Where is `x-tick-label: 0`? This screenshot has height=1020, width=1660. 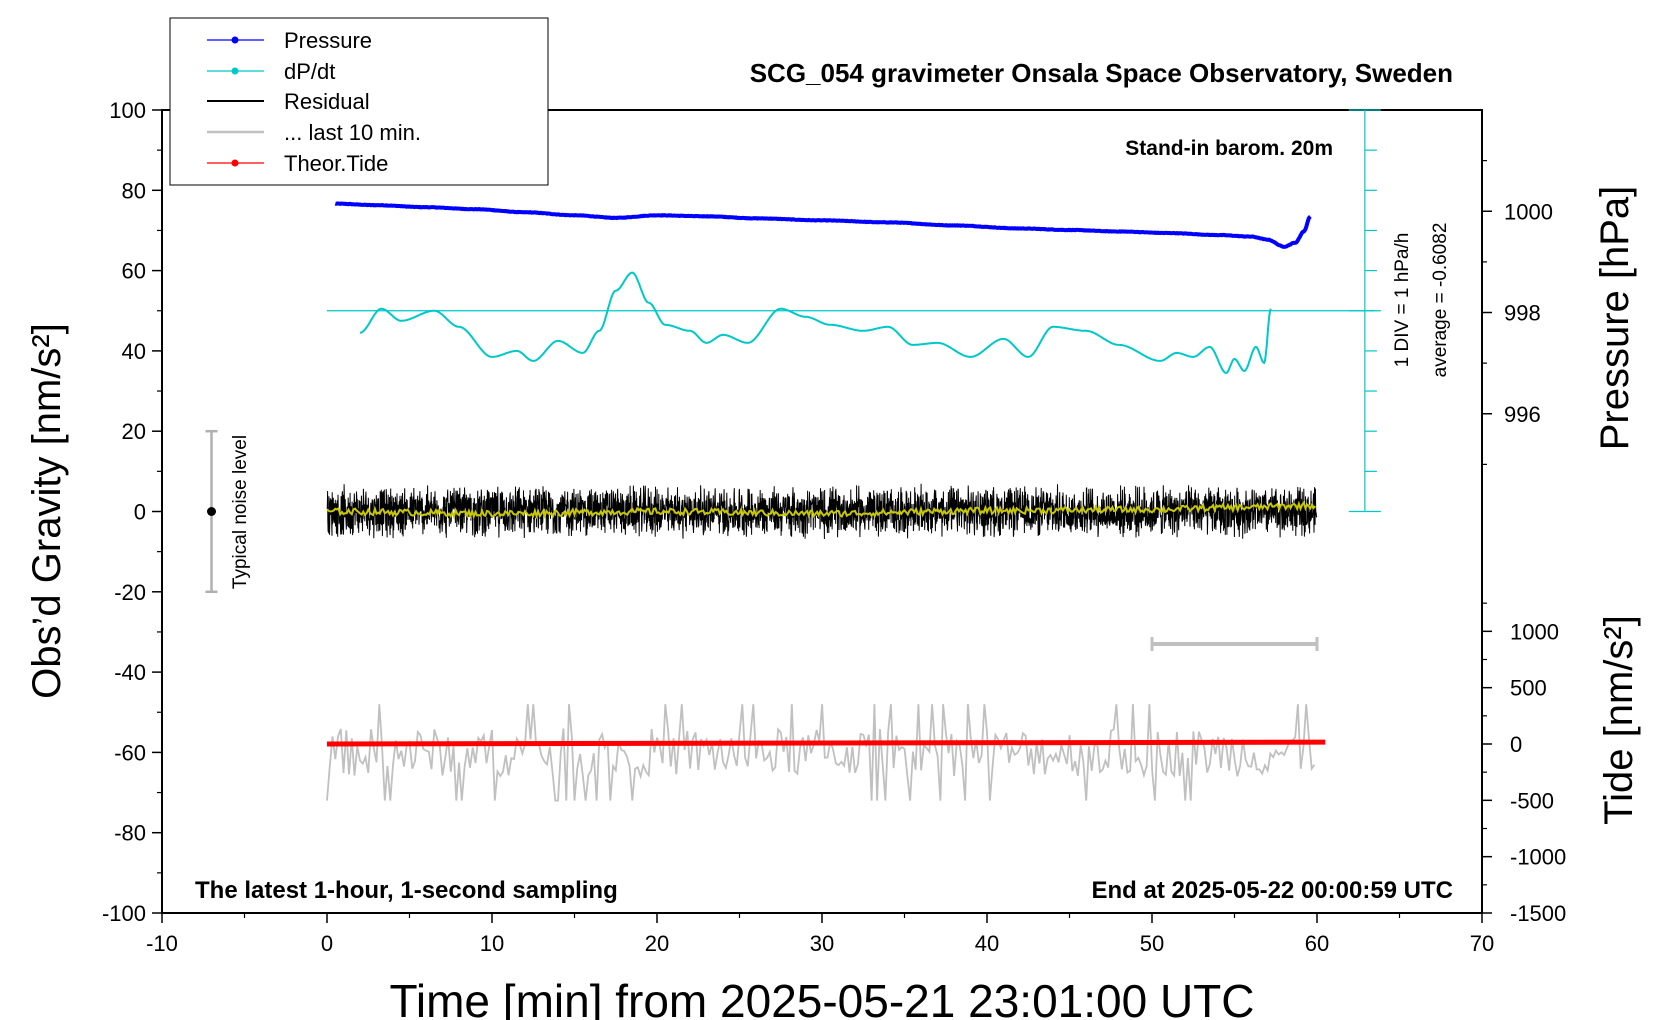 x-tick-label: 0 is located at coordinates (327, 943).